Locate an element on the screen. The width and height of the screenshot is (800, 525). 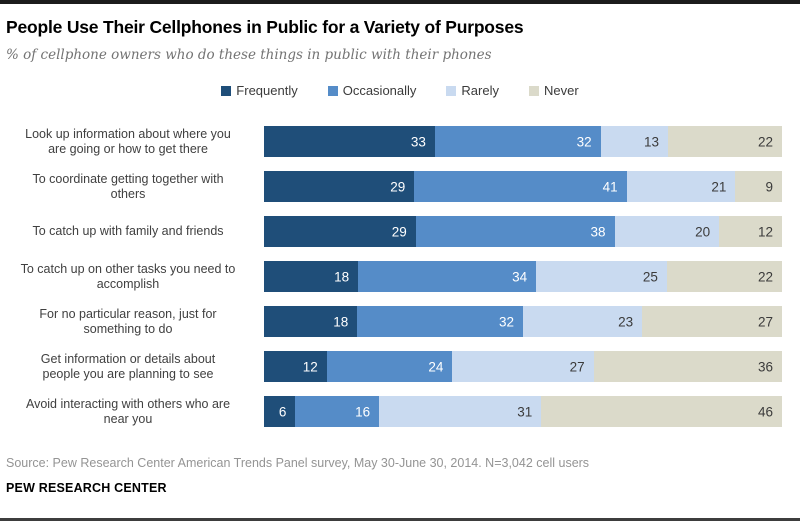
bar-track: 18 34 25 22 is located at coordinates (523, 276).